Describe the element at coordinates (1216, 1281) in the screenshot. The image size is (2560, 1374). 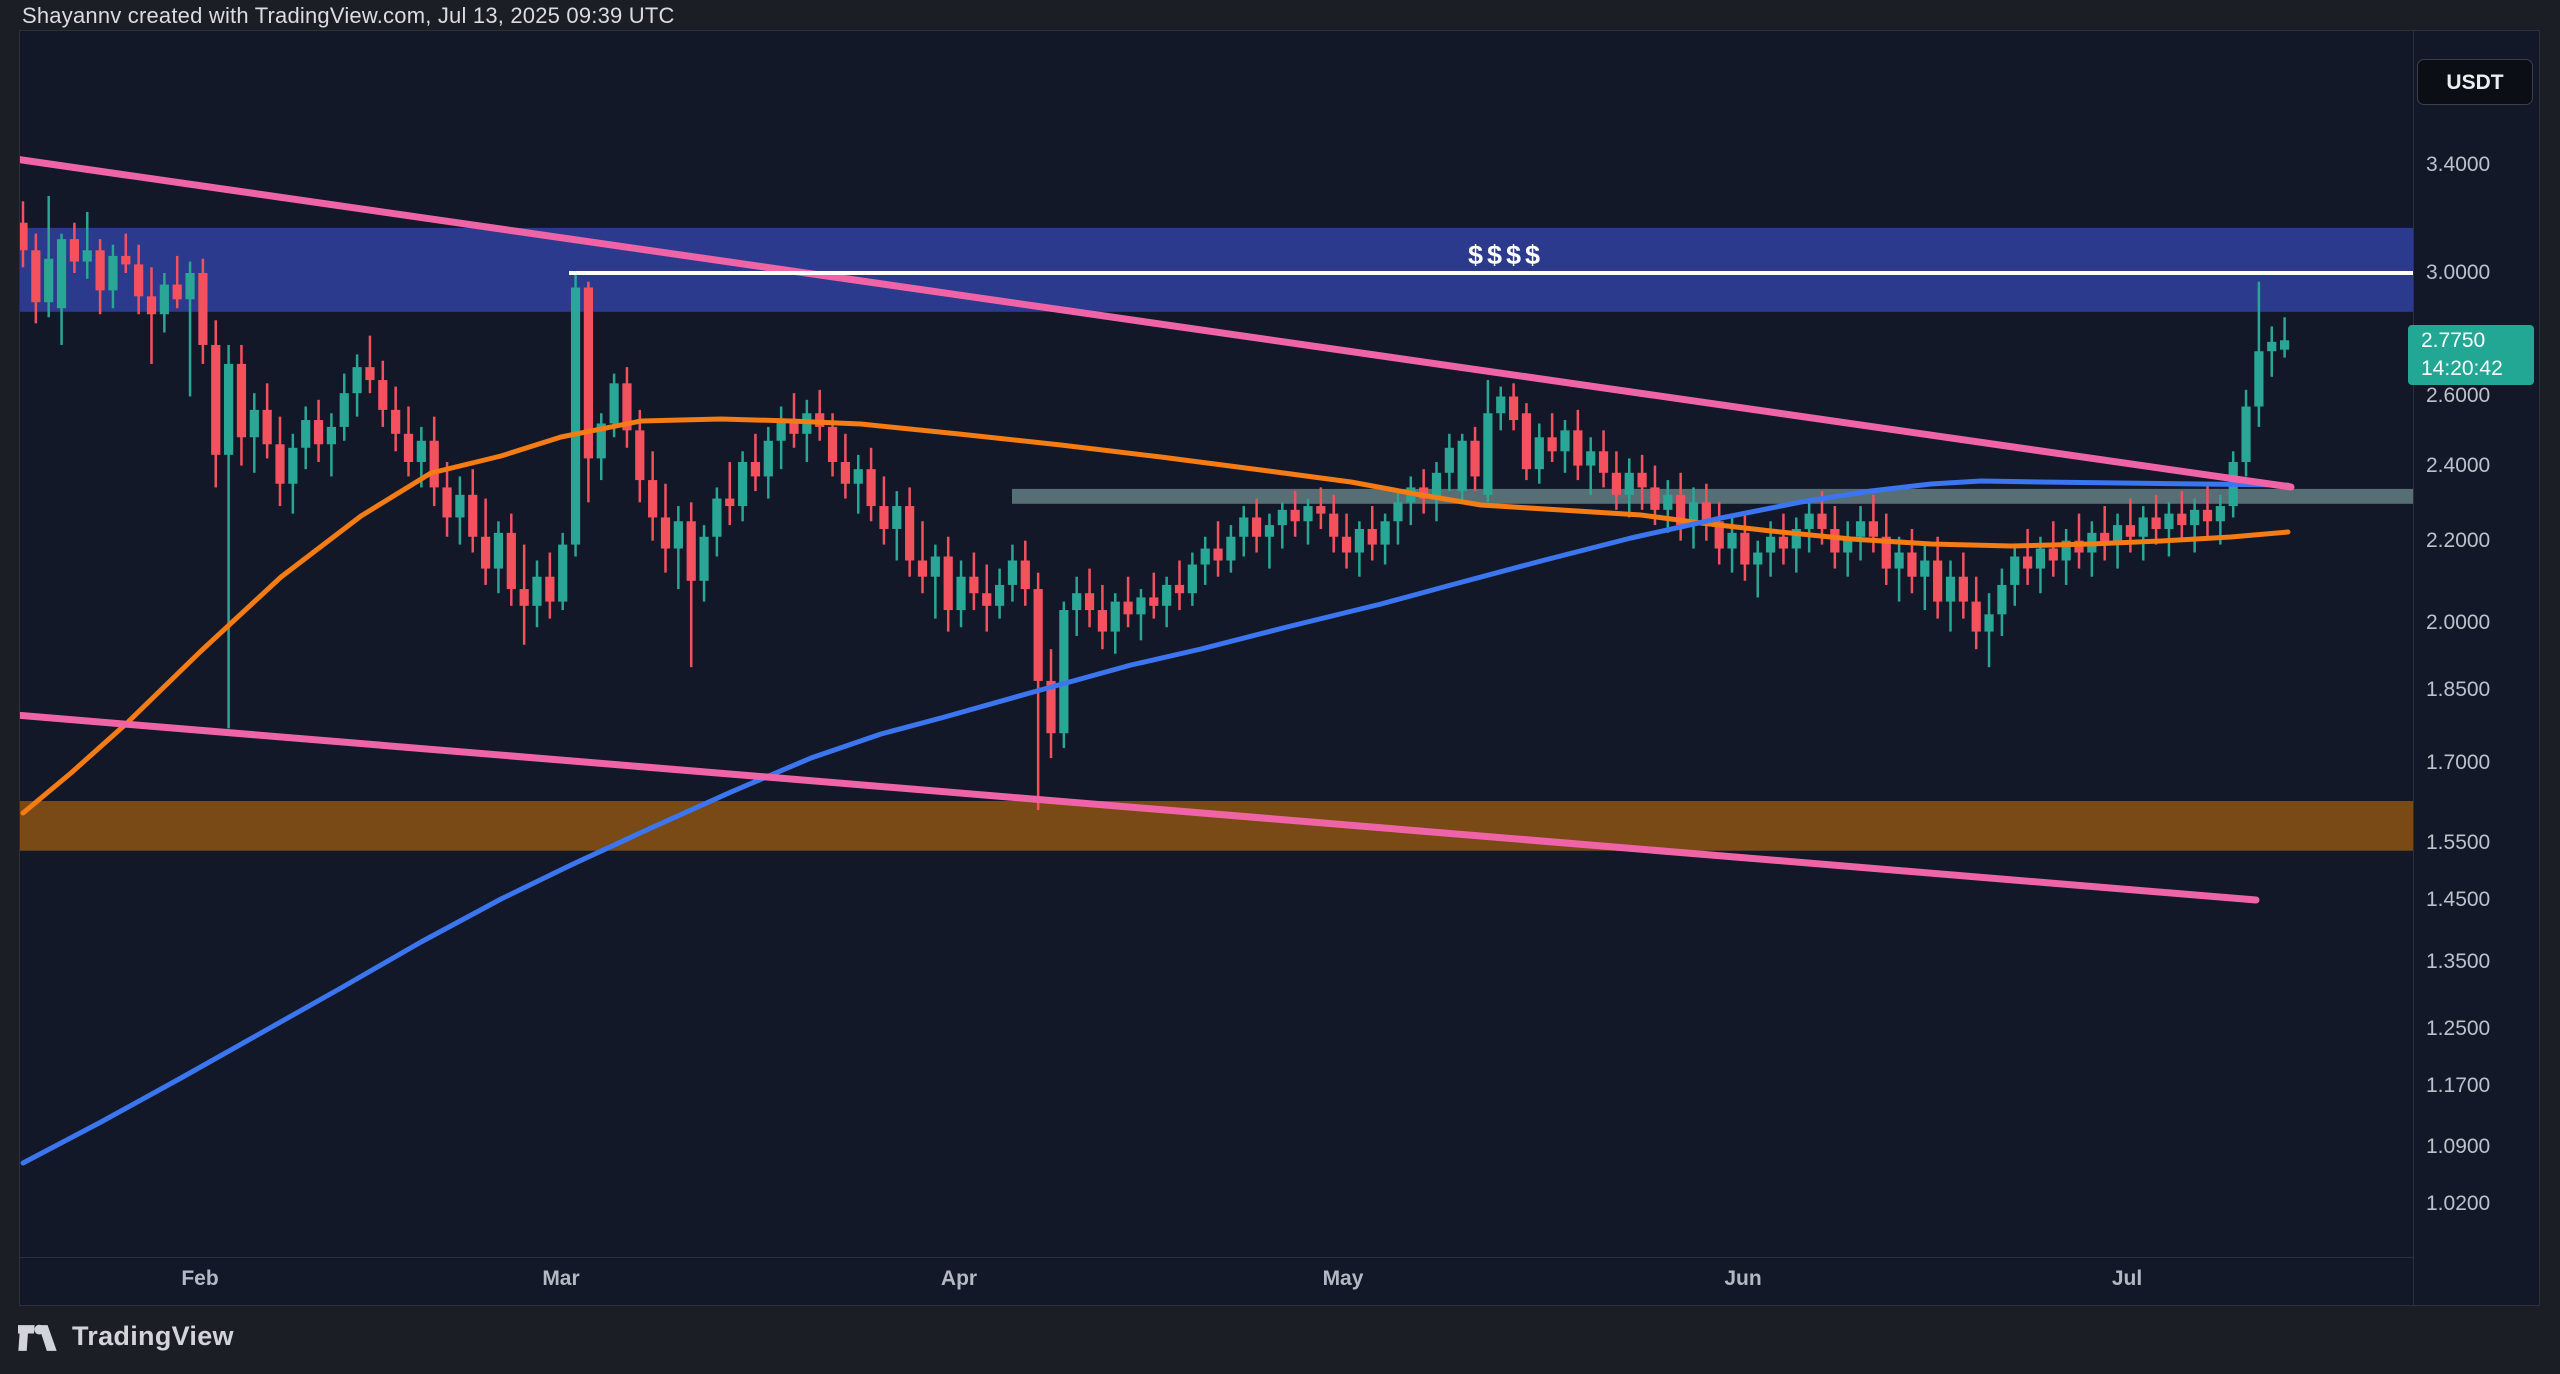
I see `time-axis: Feb Mar Apr May Jun Jul` at that location.